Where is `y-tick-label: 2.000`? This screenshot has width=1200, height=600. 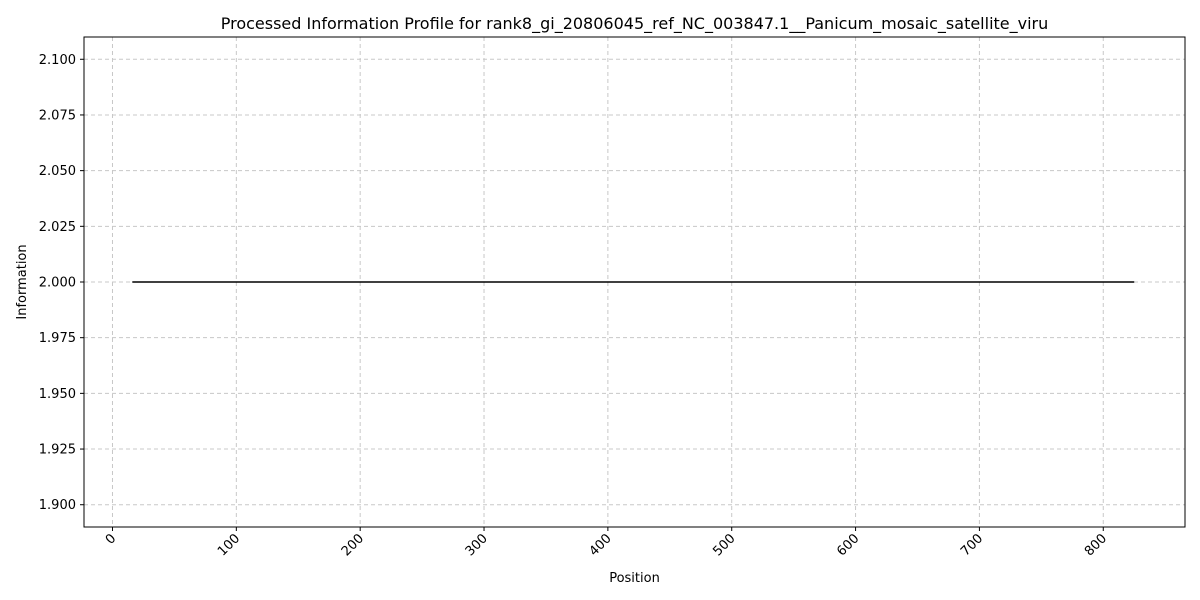
y-tick-label: 2.000 is located at coordinates (57, 283).